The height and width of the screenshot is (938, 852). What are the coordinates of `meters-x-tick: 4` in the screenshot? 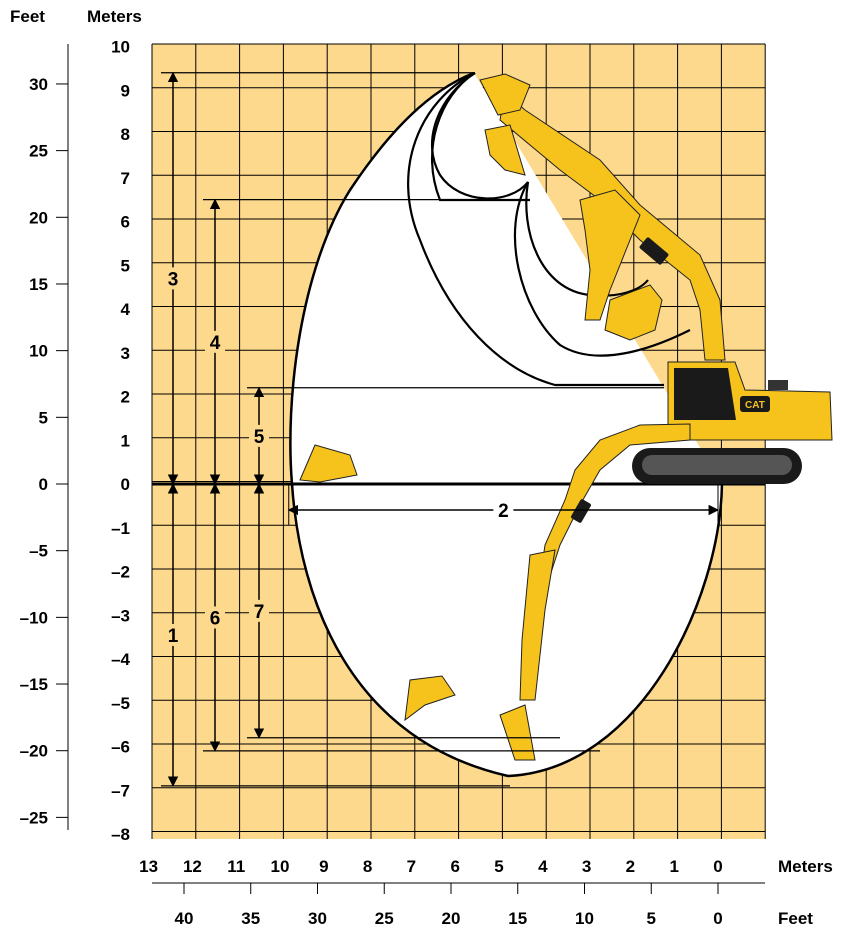 It's located at (543, 866).